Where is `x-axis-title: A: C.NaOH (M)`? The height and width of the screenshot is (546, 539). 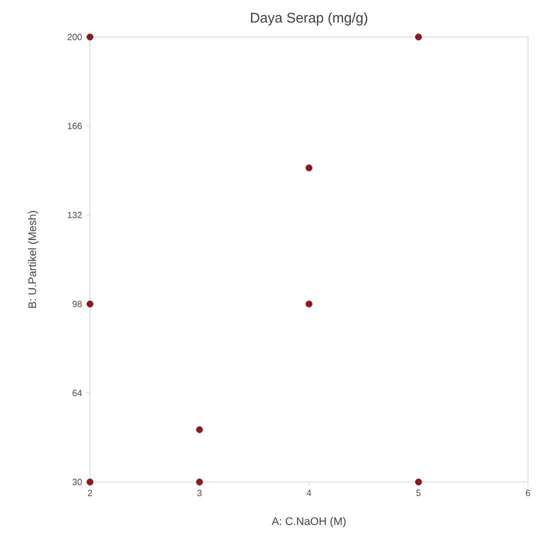
x-axis-title: A: C.NaOH (M) is located at coordinates (309, 522).